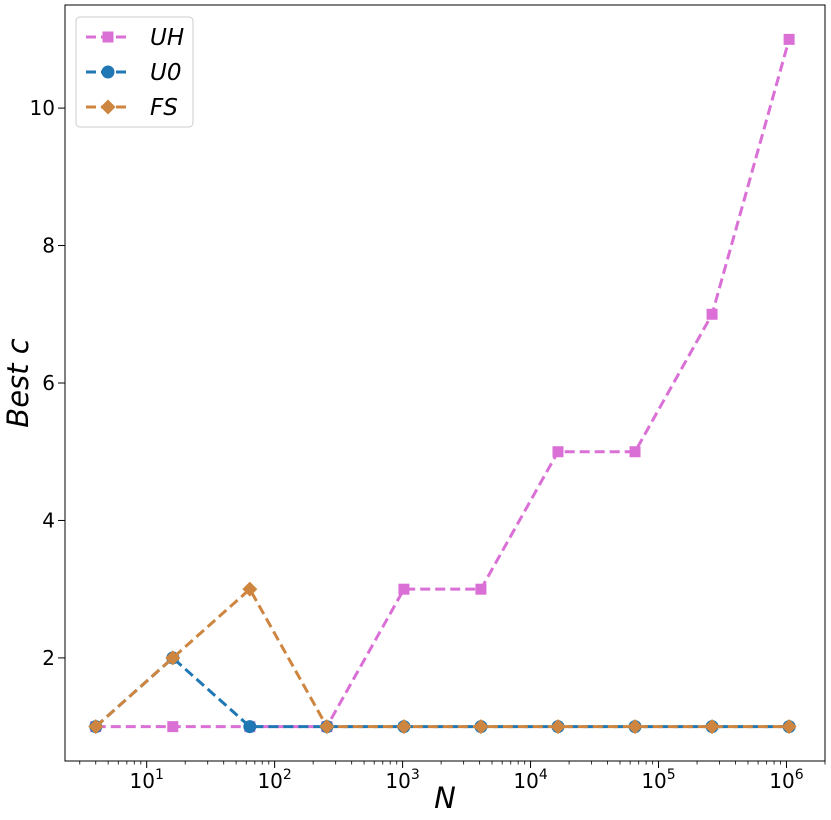 Image resolution: width=831 pixels, height=820 pixels. What do you see at coordinates (165, 73) in the screenshot?
I see `legend-label-u0: U0` at bounding box center [165, 73].